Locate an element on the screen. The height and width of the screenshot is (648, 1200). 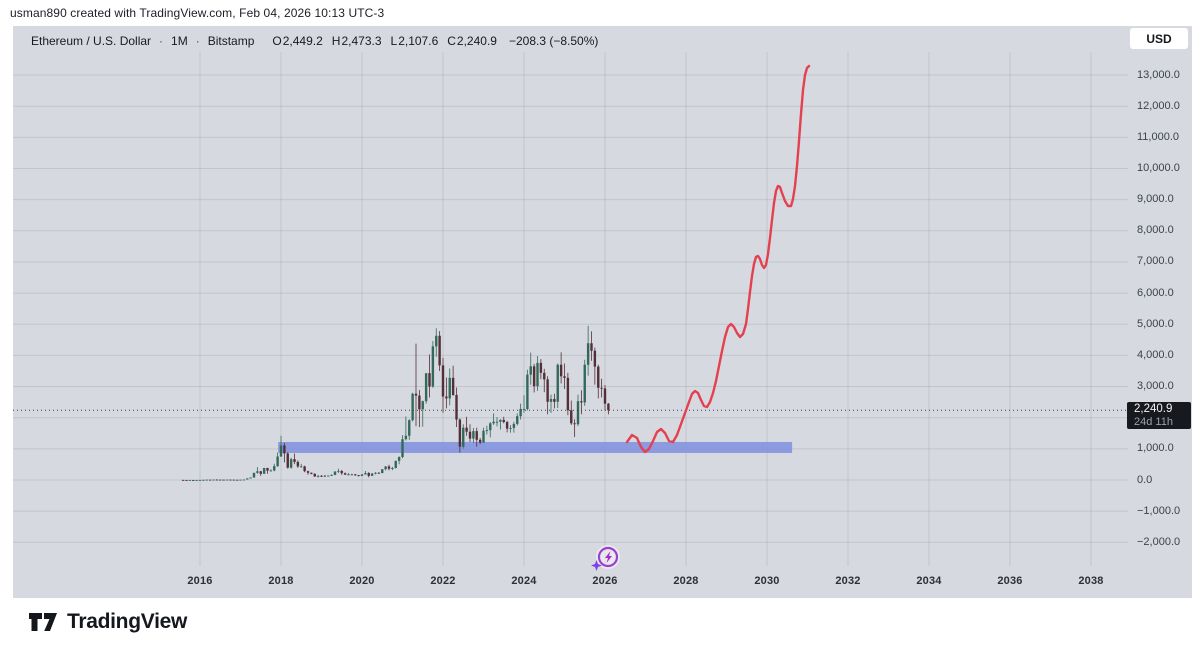
price-axis-label: 3,000.0 is located at coordinates (1155, 386).